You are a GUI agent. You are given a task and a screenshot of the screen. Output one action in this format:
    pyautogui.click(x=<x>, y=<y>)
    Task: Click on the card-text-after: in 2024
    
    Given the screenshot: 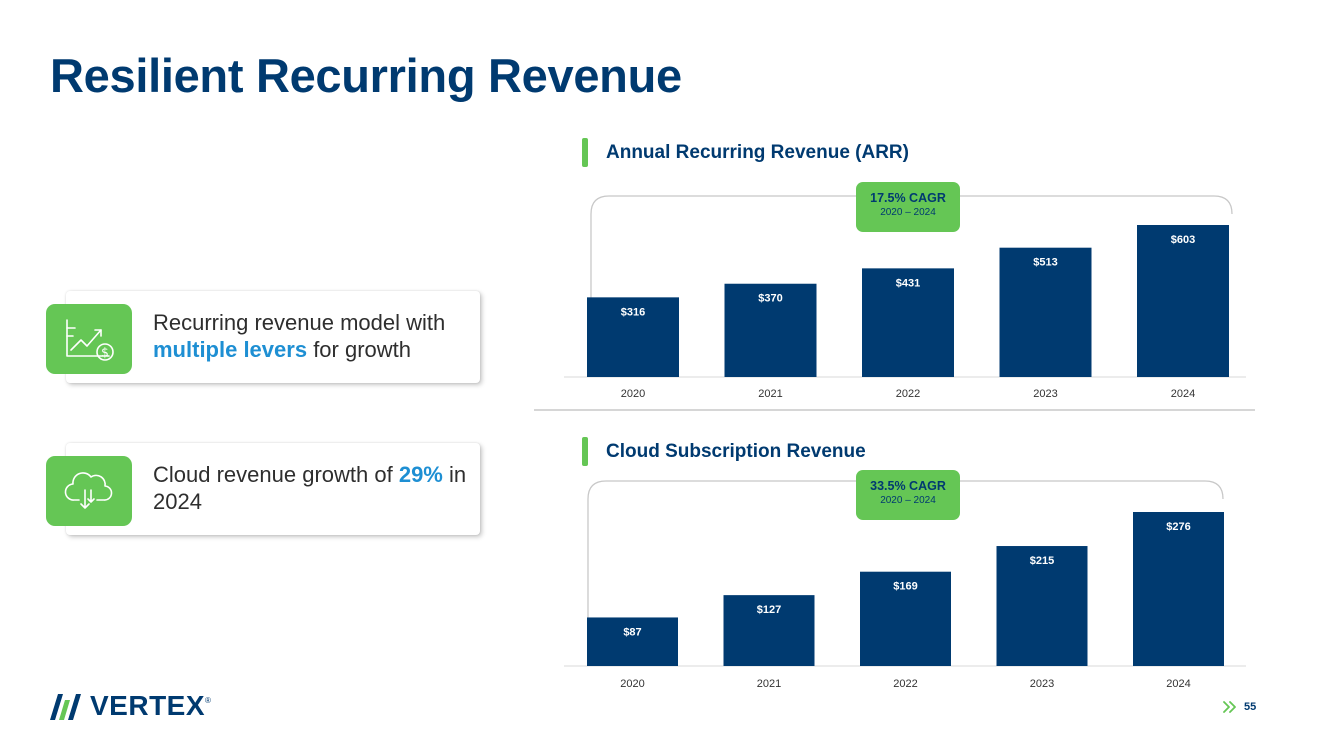 What is the action you would take?
    pyautogui.click(x=310, y=488)
    